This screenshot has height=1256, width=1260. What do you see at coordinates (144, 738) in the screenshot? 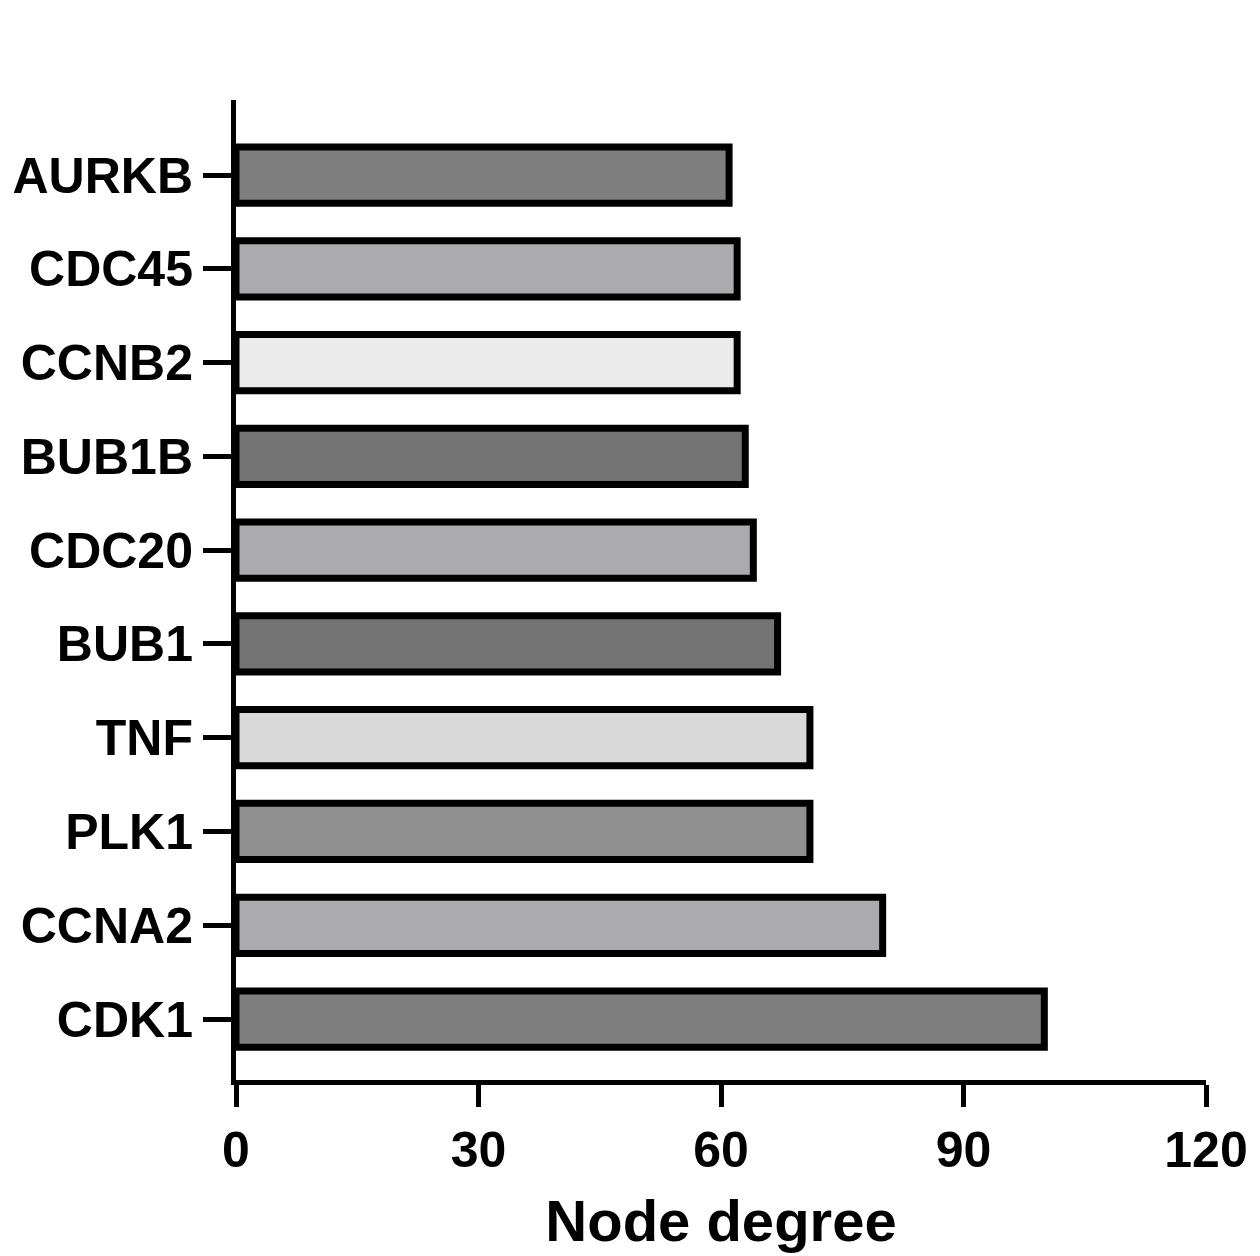
I see `y-tick-label: TNF` at bounding box center [144, 738].